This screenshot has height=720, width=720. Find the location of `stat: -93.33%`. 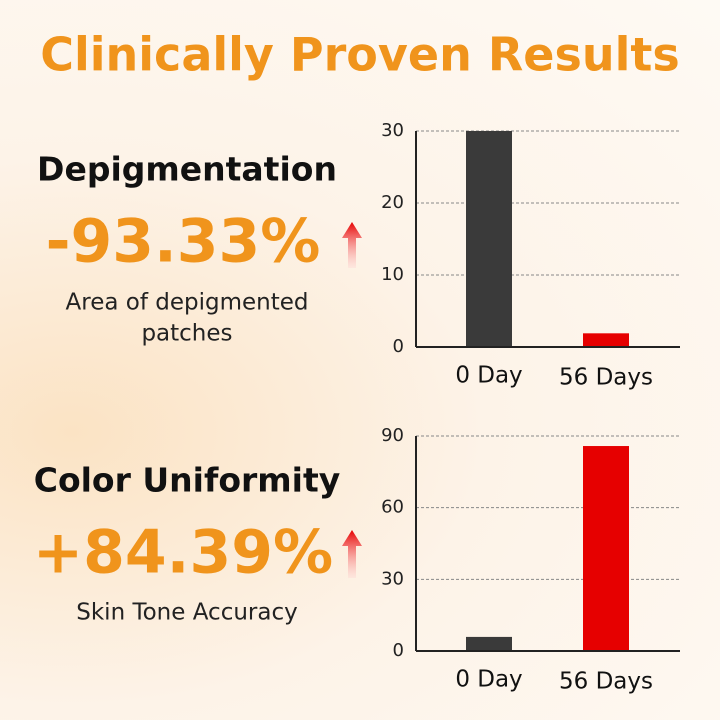

stat: -93.33% is located at coordinates (183, 242).